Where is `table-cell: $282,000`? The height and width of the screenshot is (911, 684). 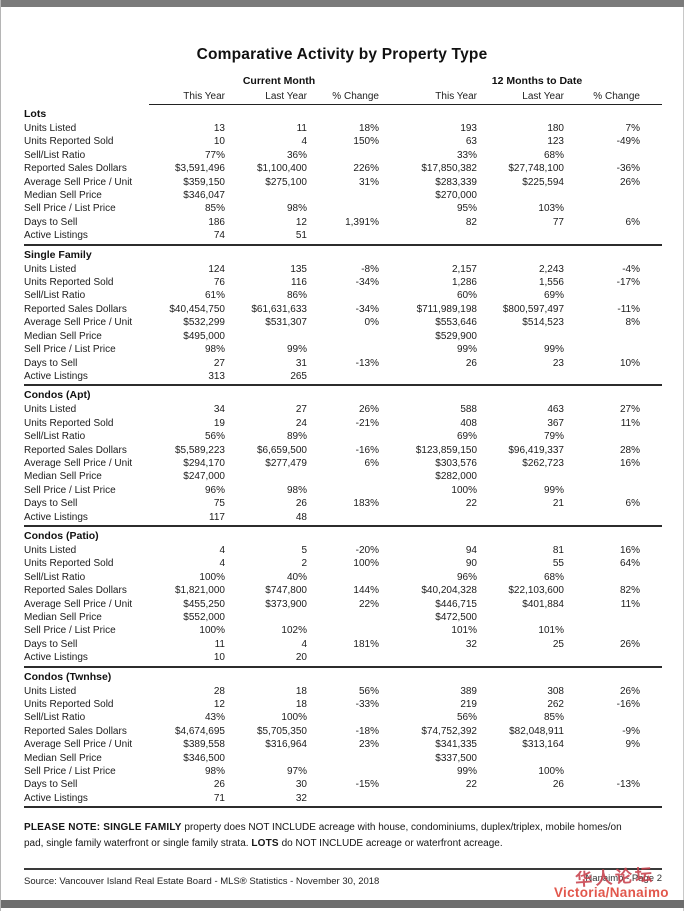 table-cell: $282,000 is located at coordinates (456, 477).